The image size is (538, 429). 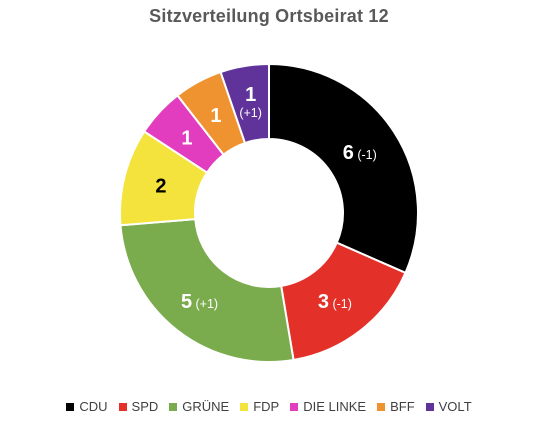 I want to click on legend-label: GRÜNE, so click(x=206, y=406).